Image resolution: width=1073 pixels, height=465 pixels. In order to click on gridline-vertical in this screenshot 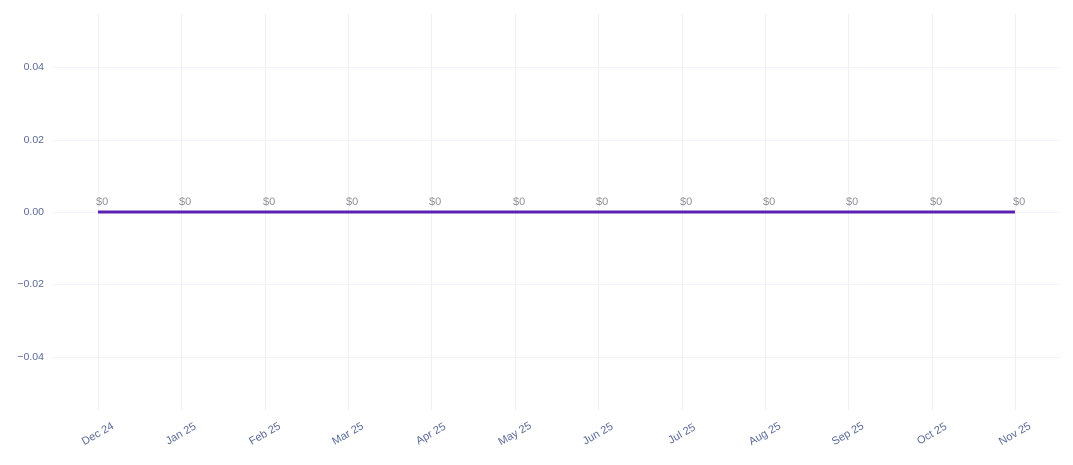, I will do `click(1015, 212)`.